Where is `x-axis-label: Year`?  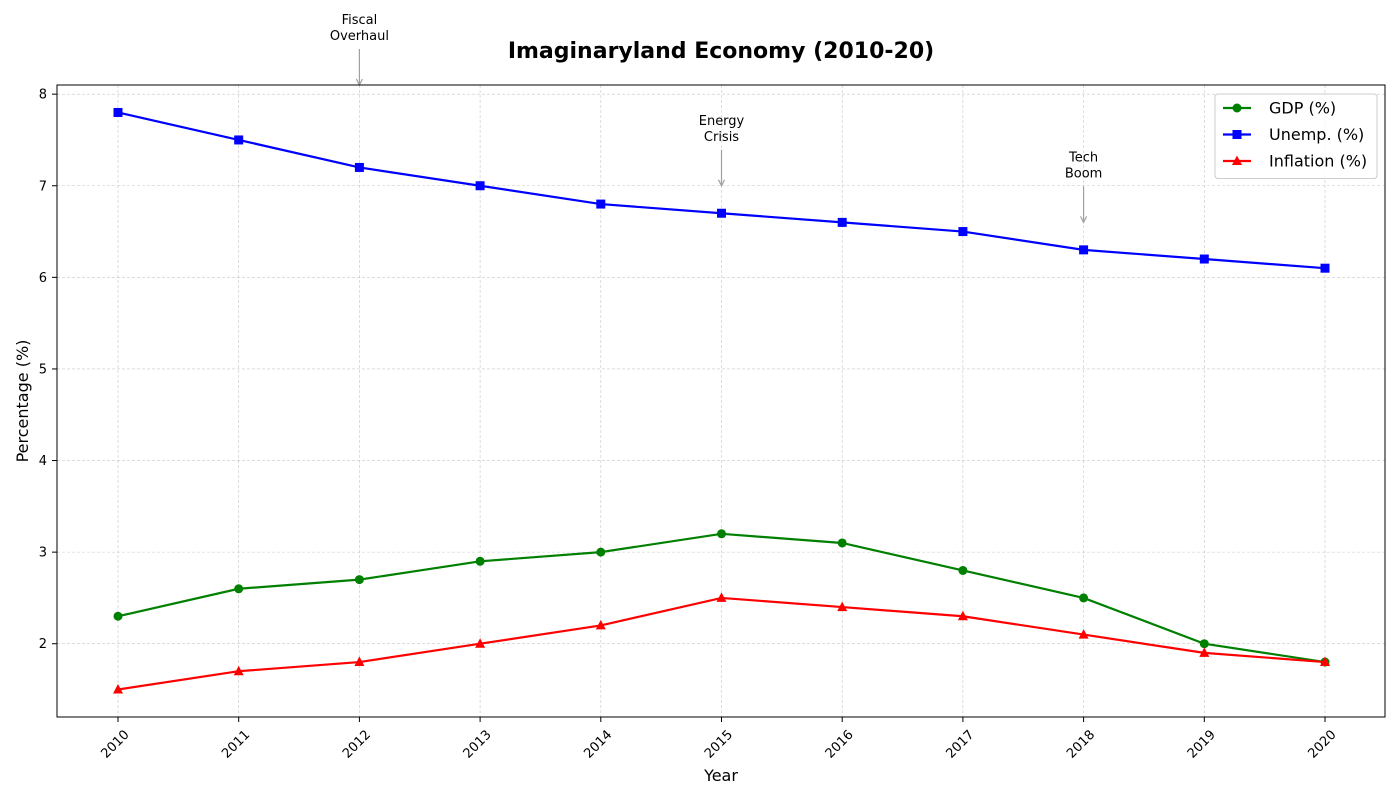 x-axis-label: Year is located at coordinates (720, 775).